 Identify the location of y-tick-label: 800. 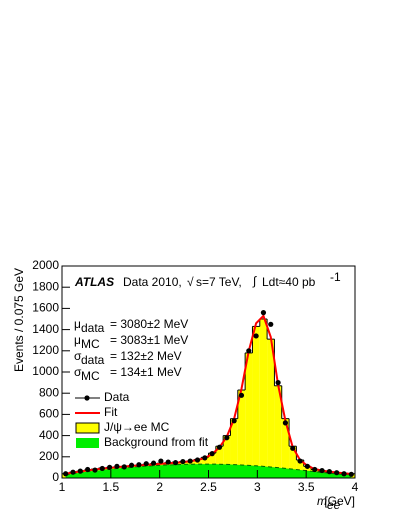
(49, 392).